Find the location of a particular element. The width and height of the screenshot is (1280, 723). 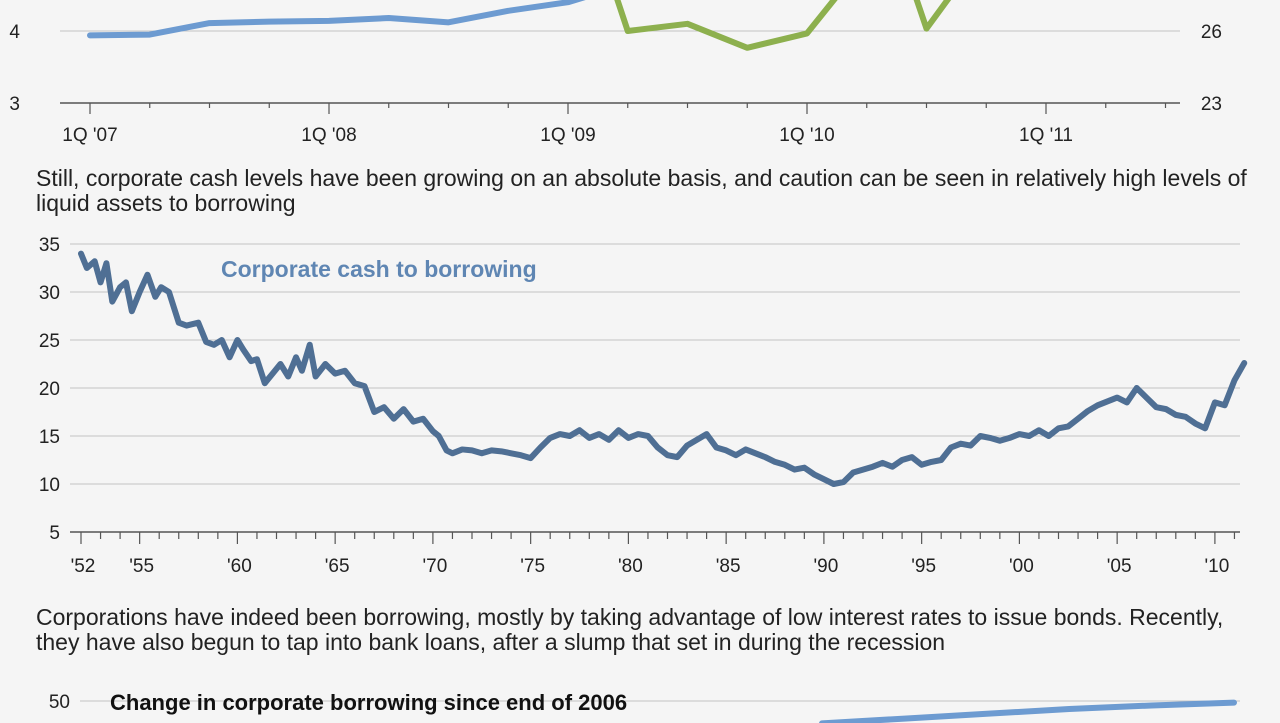

y-tick-label: 10 is located at coordinates (49, 485).